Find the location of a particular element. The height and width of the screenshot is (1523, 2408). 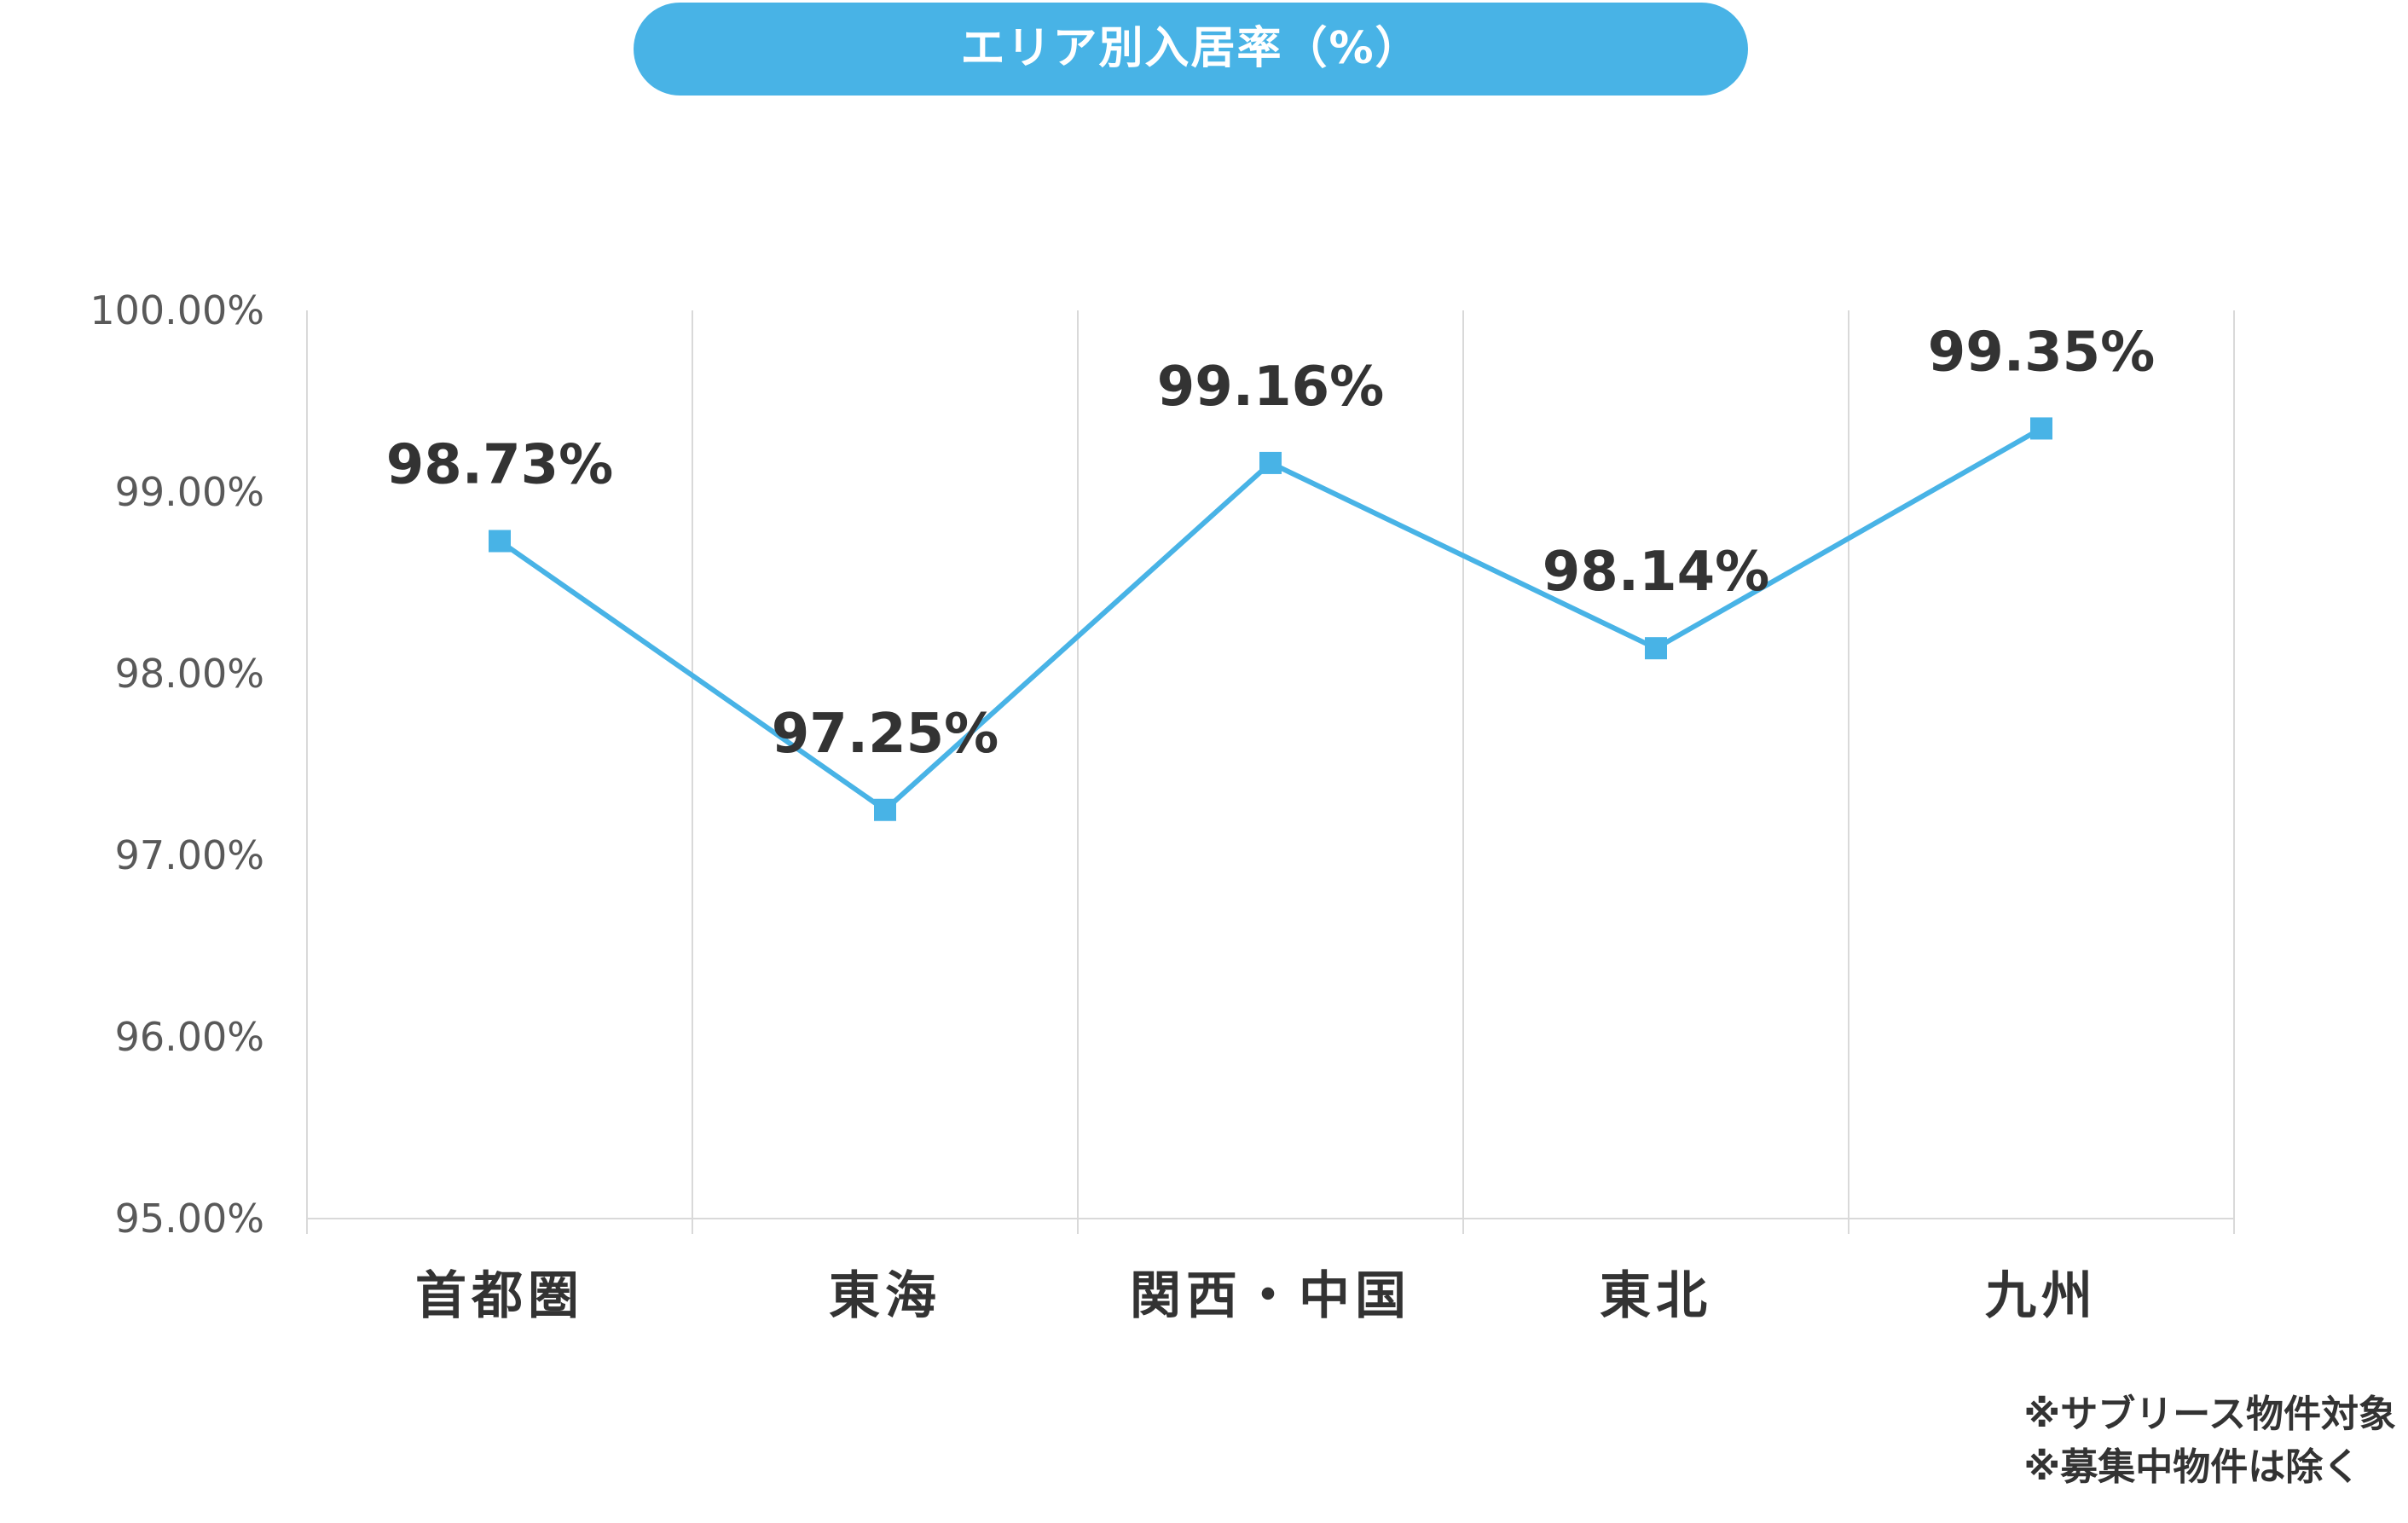

footnotes: ※サブリース物件対象 ※募集中物件は除く is located at coordinates (2209, 1441).